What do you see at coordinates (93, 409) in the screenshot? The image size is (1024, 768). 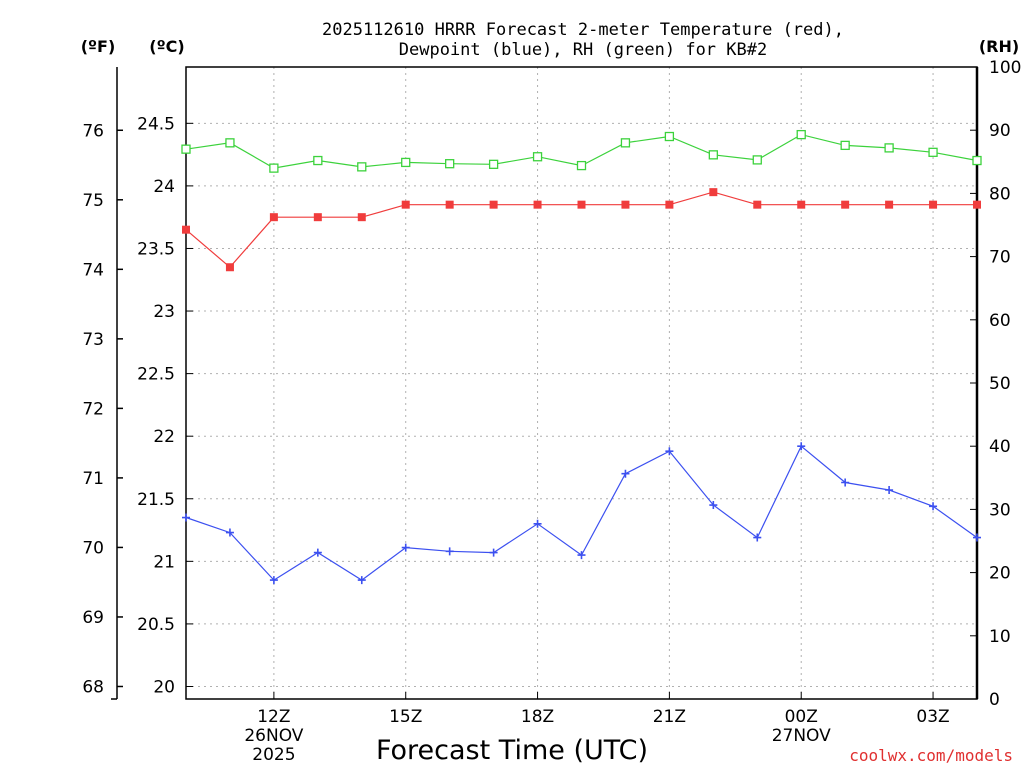 I see `fahrenheit-tick-label: 72` at bounding box center [93, 409].